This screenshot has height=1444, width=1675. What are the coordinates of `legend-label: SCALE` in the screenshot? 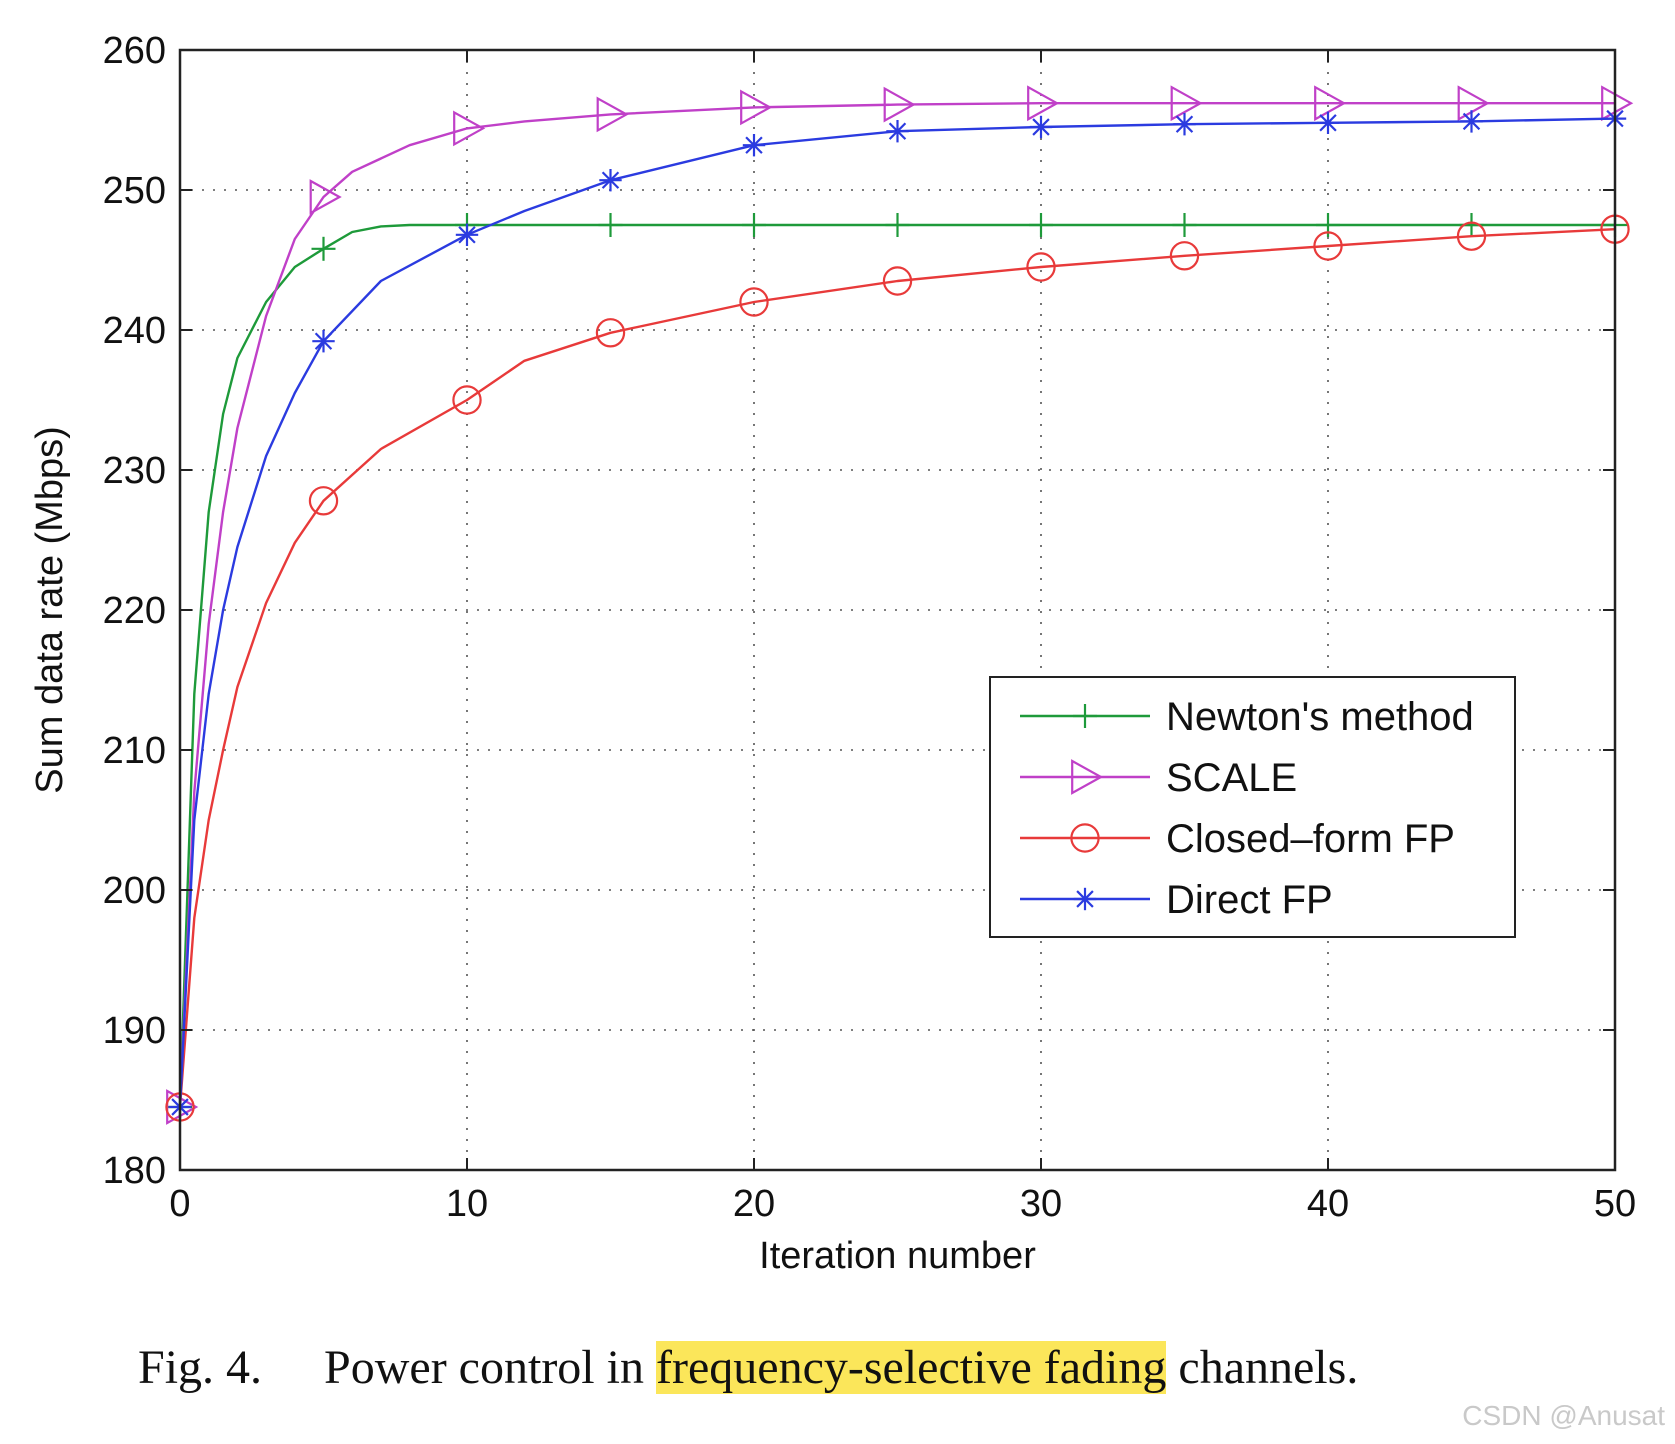 It's located at (1231, 778).